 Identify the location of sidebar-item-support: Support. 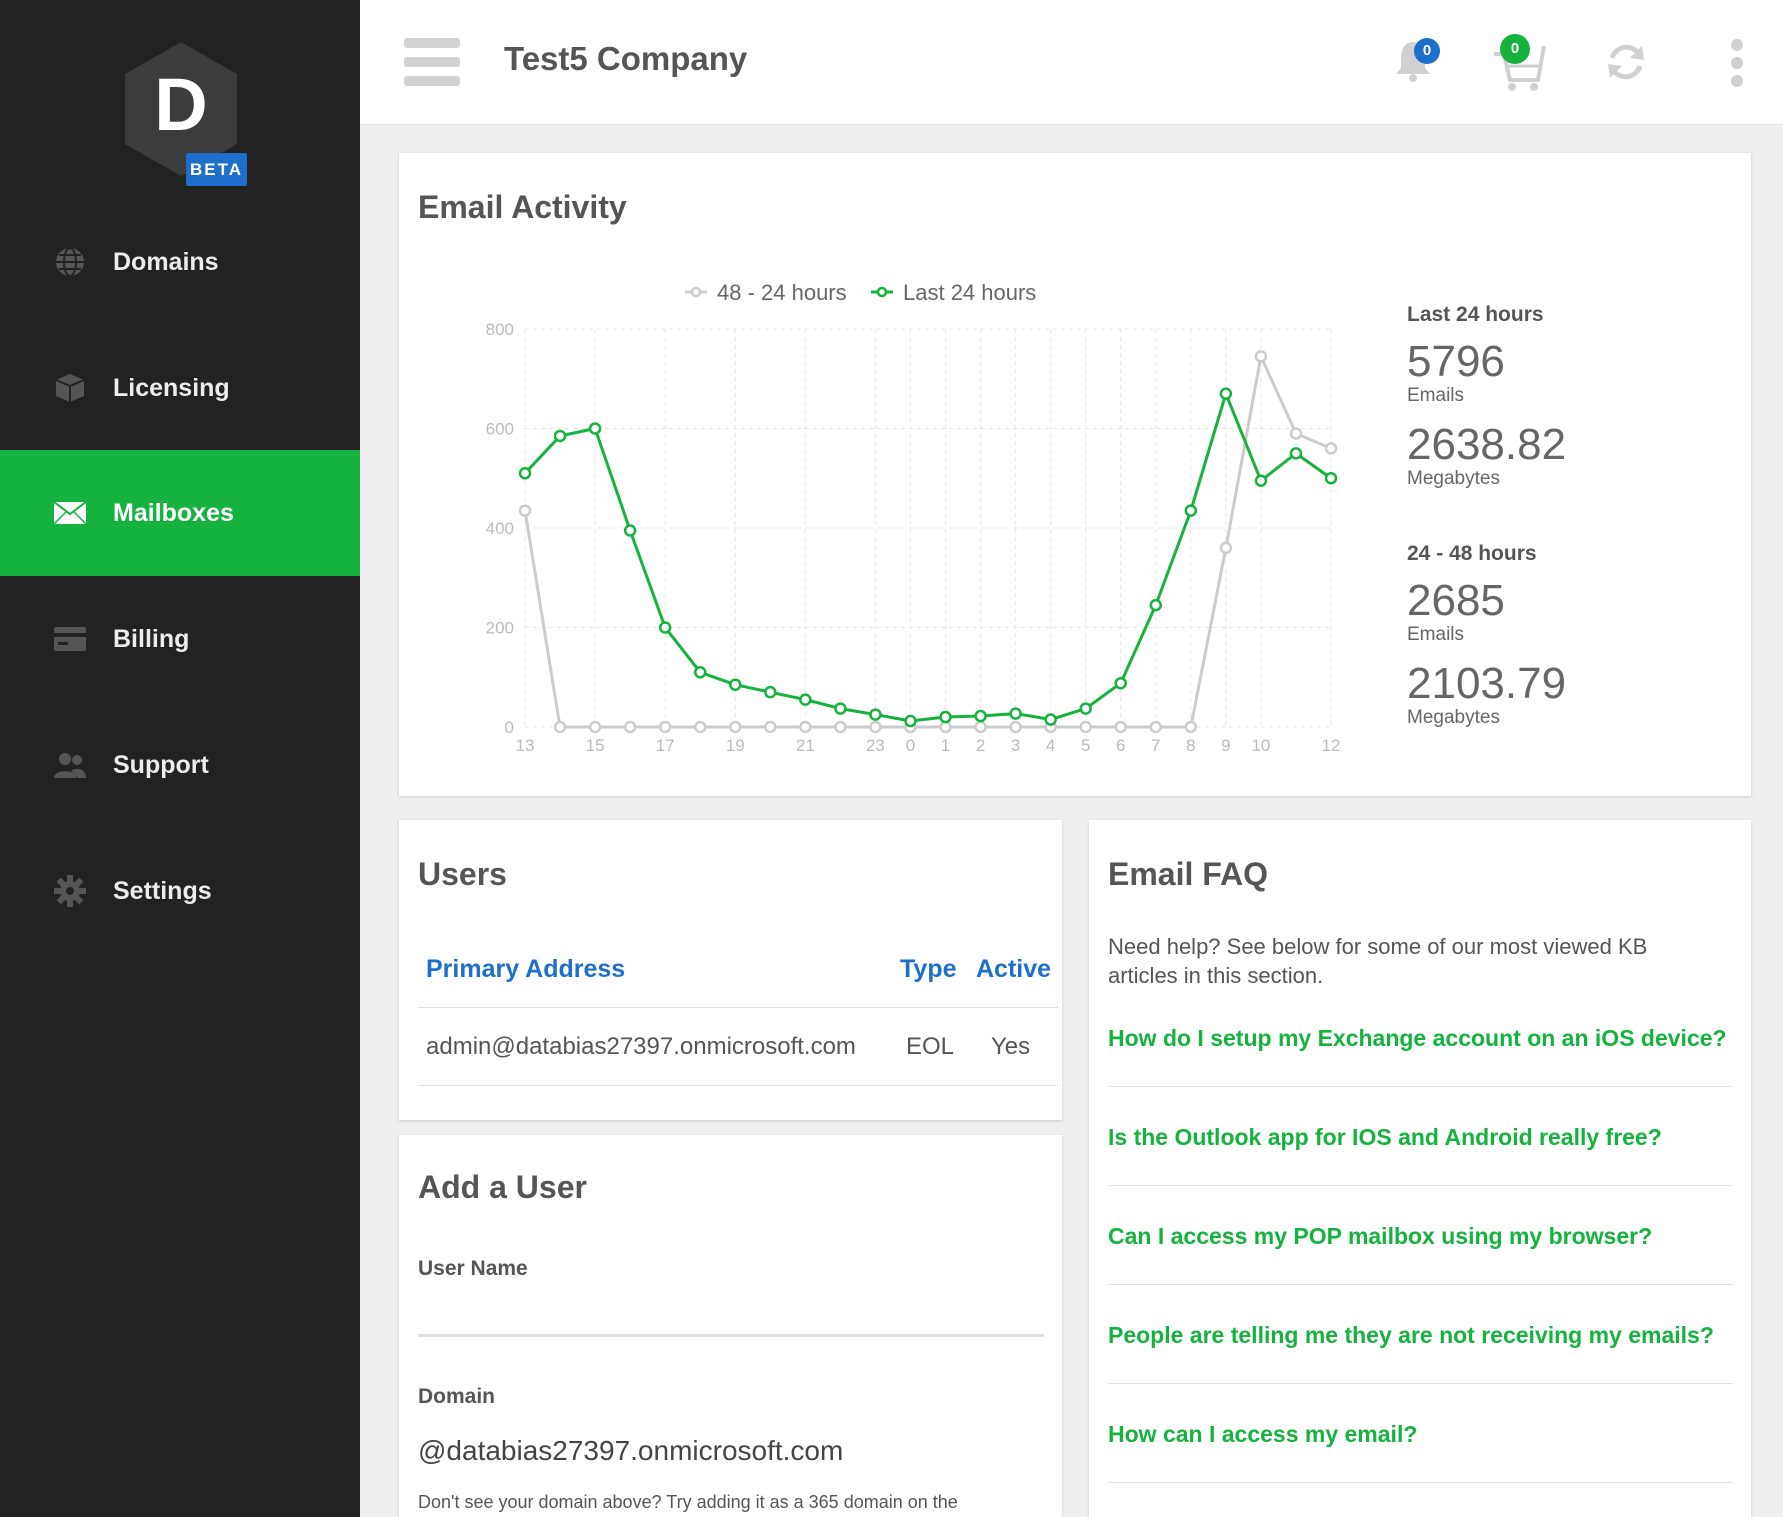
(180, 765).